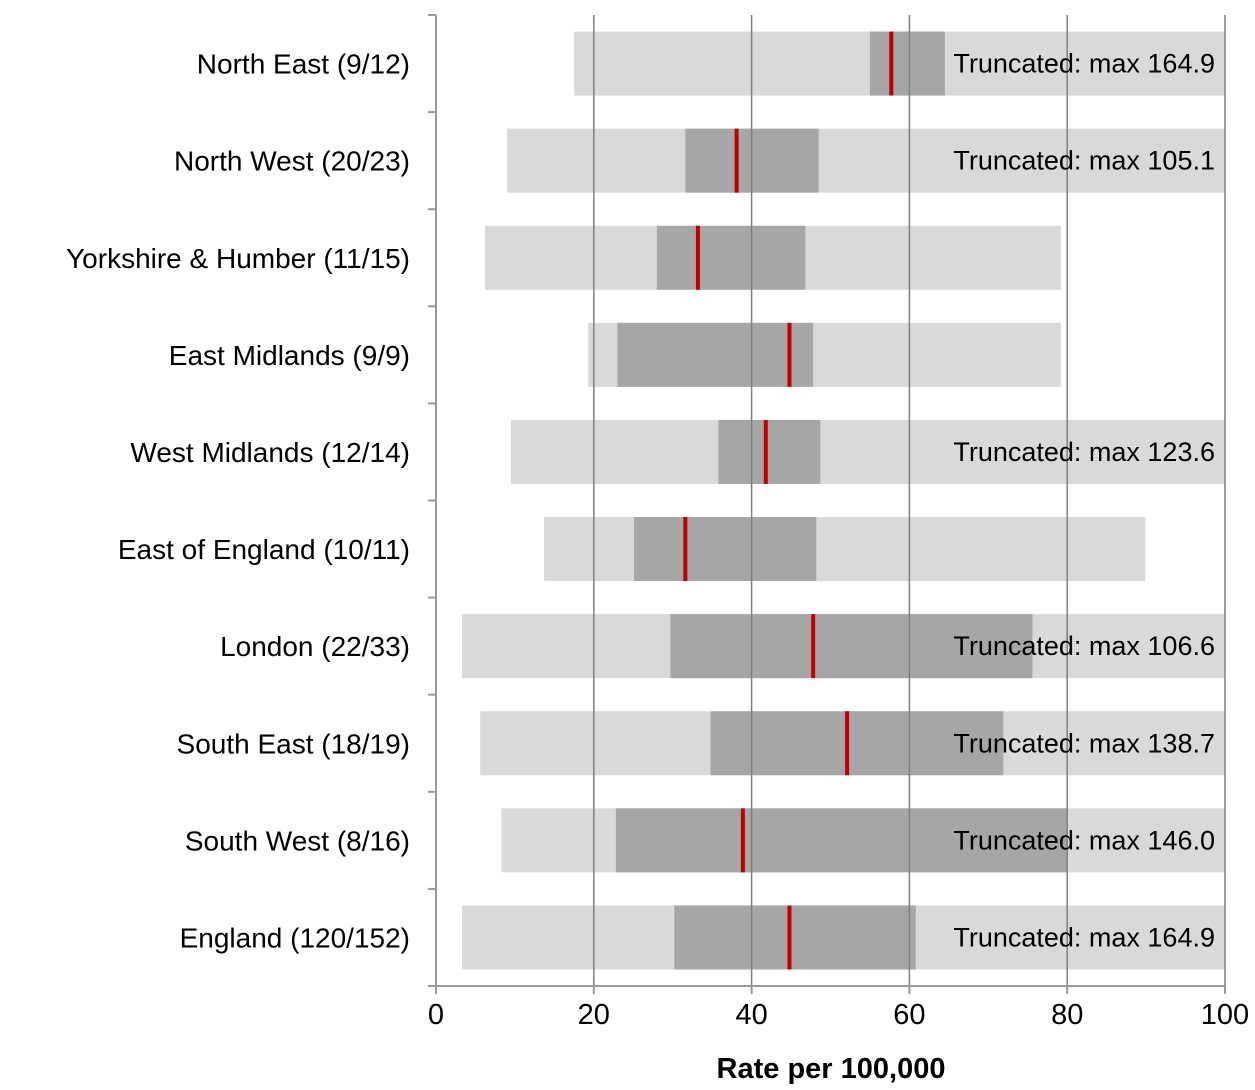 The width and height of the screenshot is (1255, 1090). Describe the element at coordinates (1067, 1015) in the screenshot. I see `x-tick-label: 80` at that location.